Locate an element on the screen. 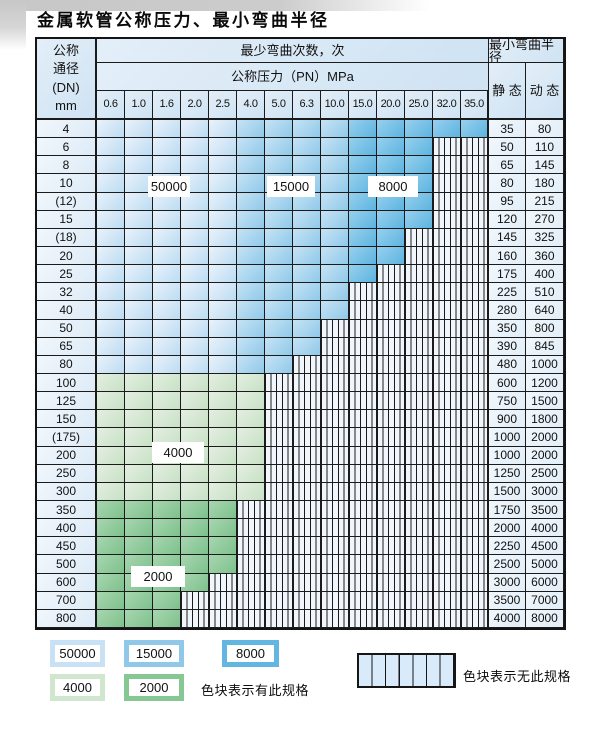  dn-cell: 150 is located at coordinates (67, 419).